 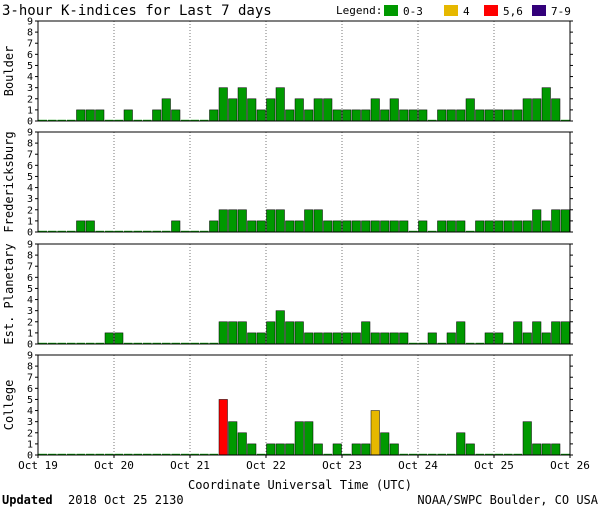 What do you see at coordinates (30, 166) in the screenshot?
I see `y-tick-label: 6` at bounding box center [30, 166].